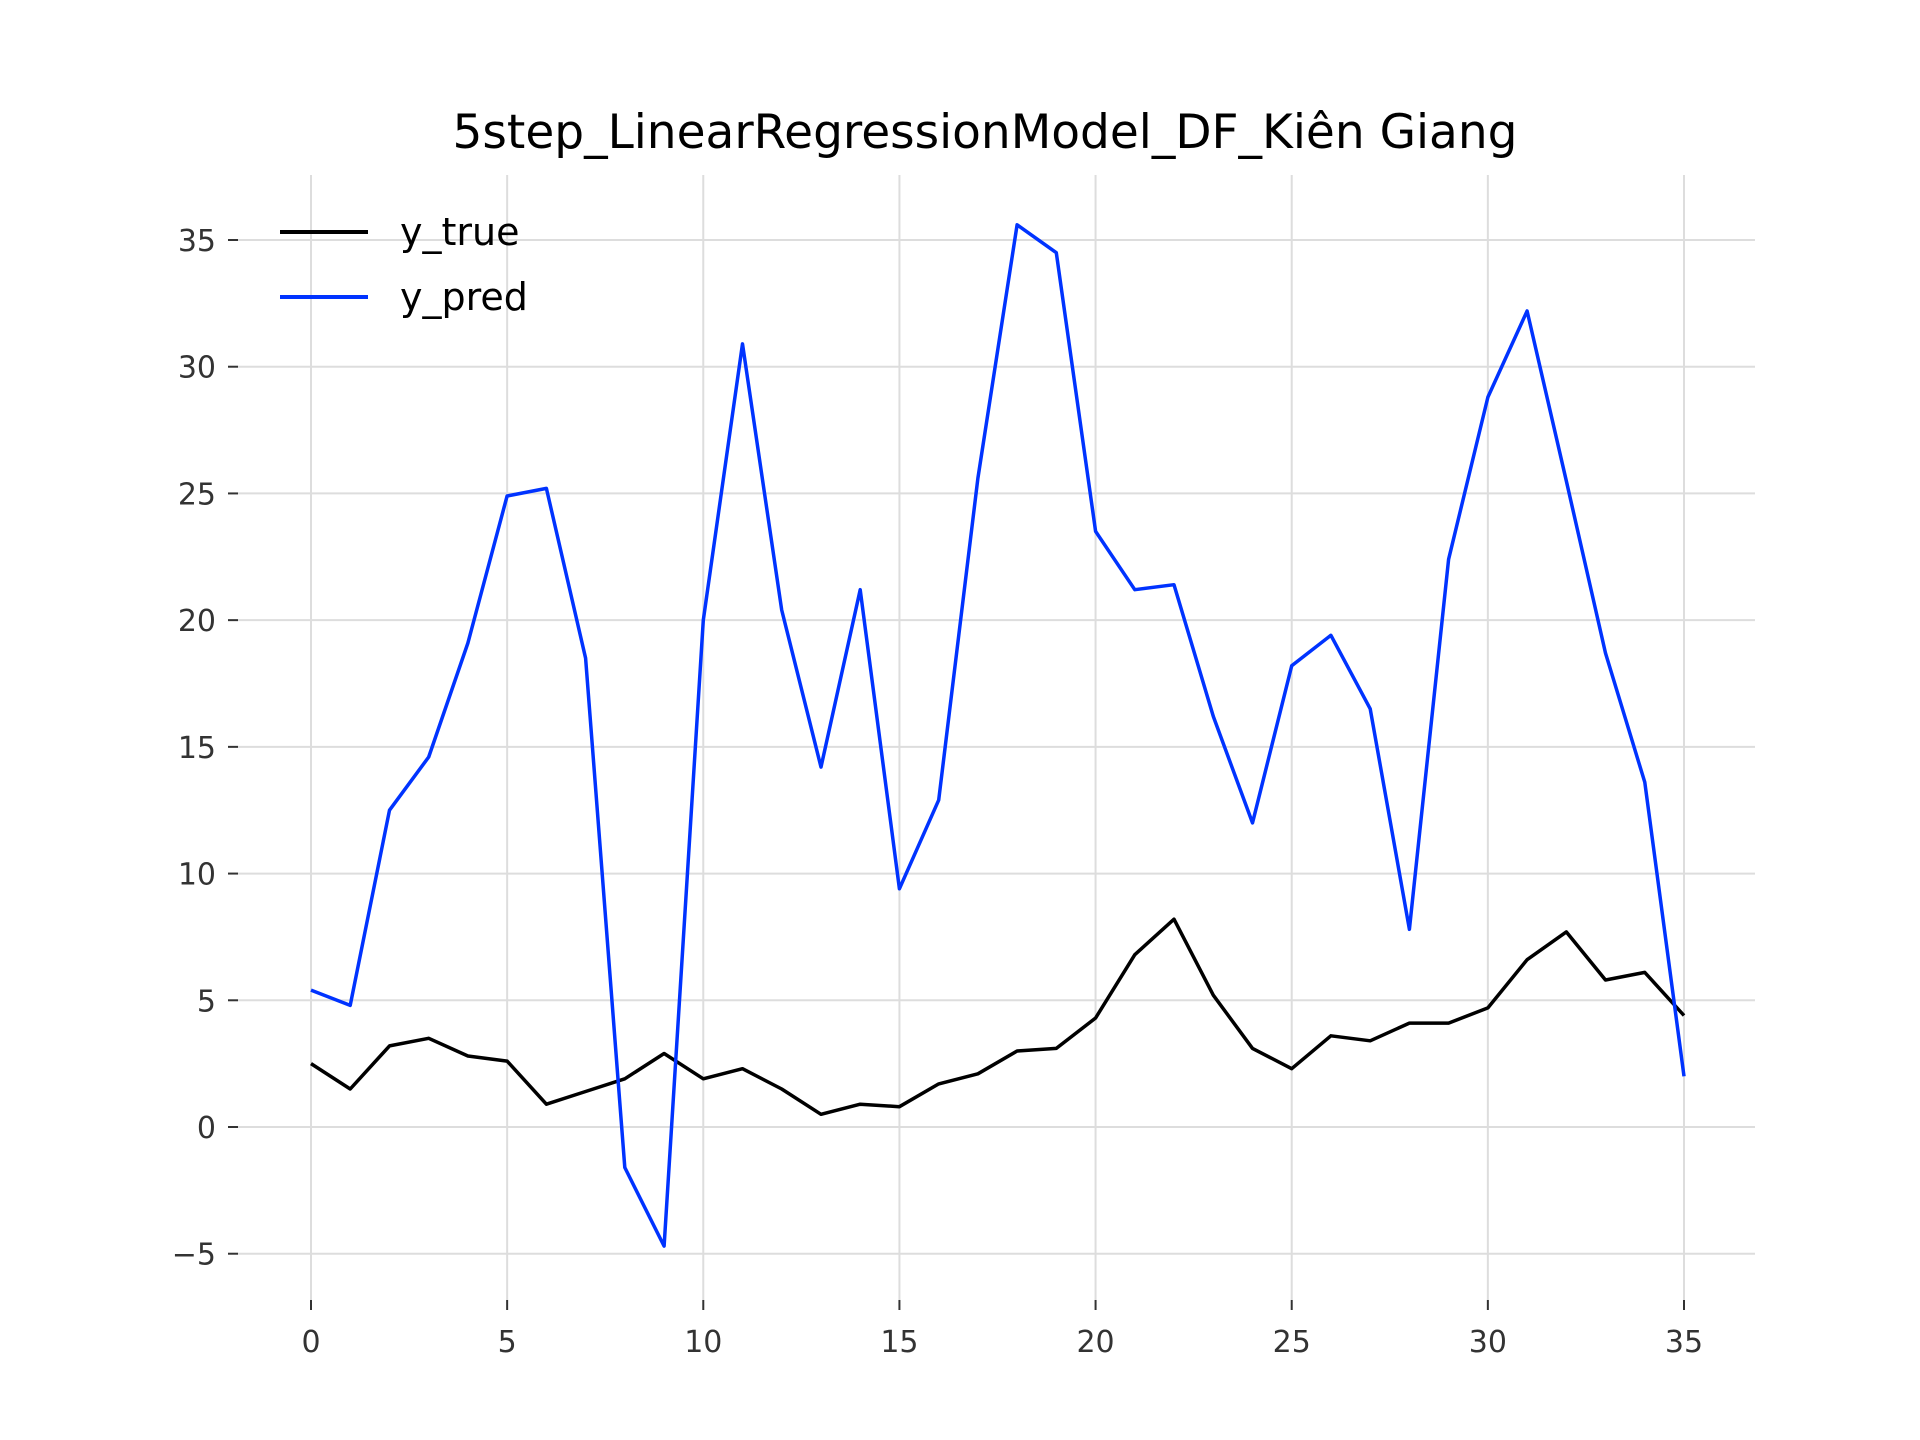  Describe the element at coordinates (197, 875) in the screenshot. I see `y-tick-label: 10` at that location.